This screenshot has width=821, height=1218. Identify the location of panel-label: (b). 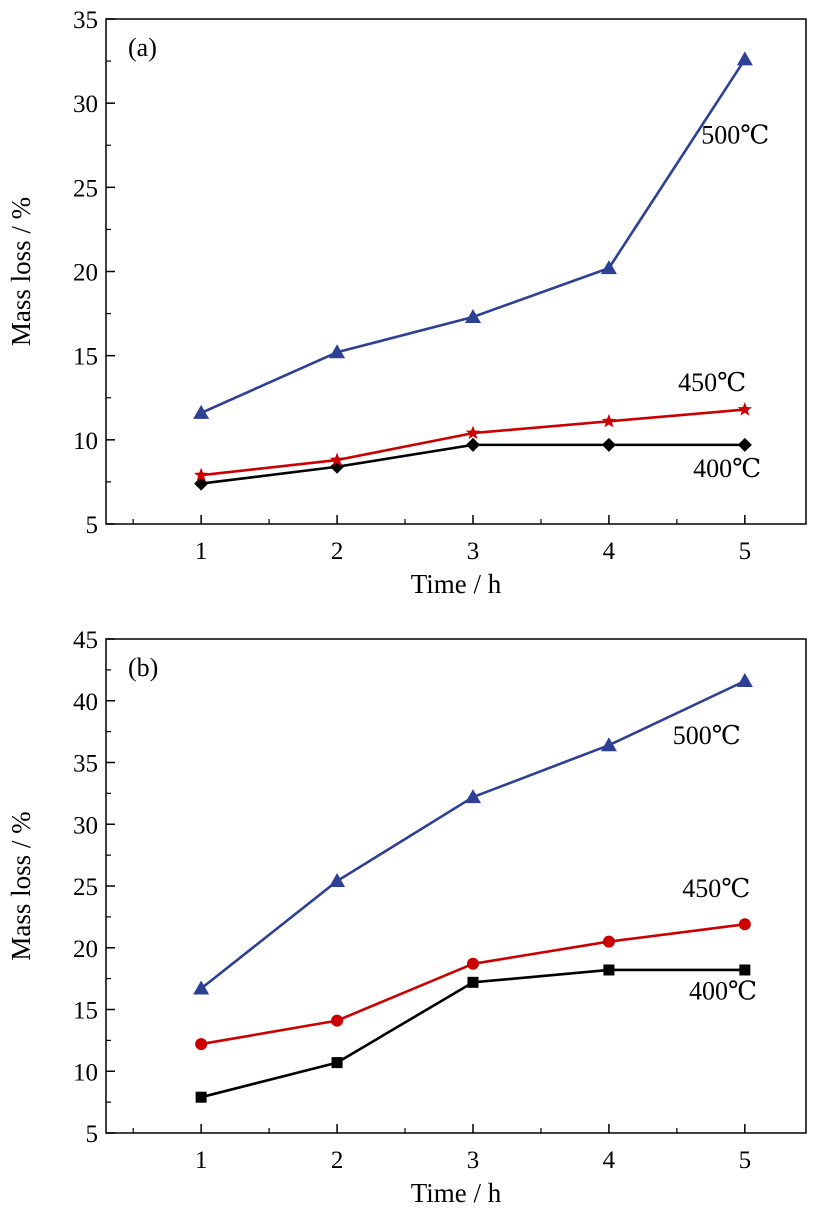
(143, 667).